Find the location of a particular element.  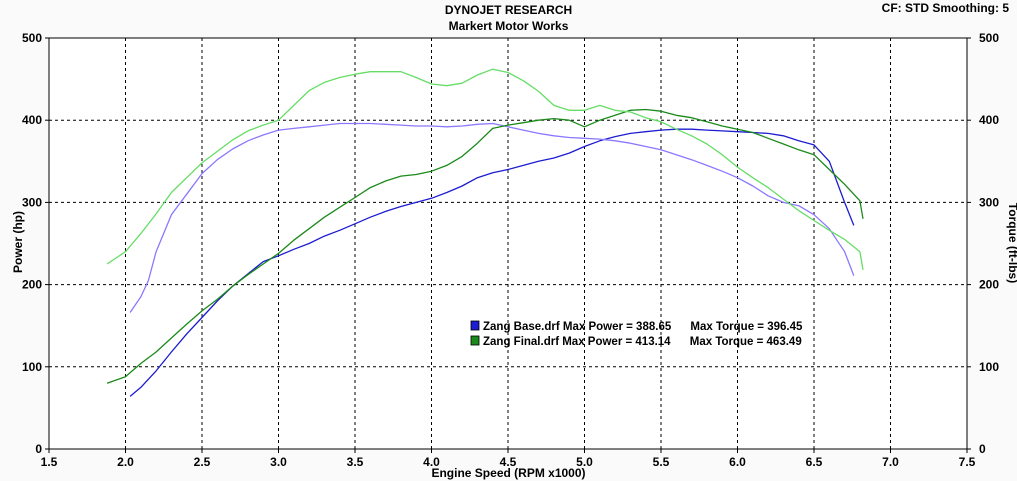

x-tick-label: 5.5 is located at coordinates (661, 462).